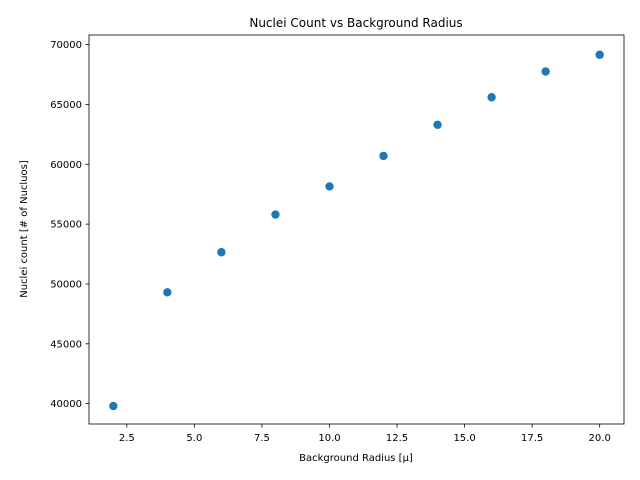 The image size is (640, 480). What do you see at coordinates (262, 438) in the screenshot?
I see `x-tick-label: 7.5` at bounding box center [262, 438].